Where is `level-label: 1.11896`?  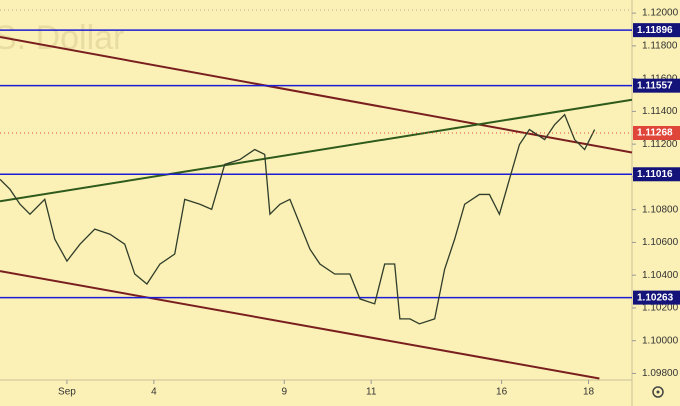 level-label: 1.11896 is located at coordinates (655, 30).